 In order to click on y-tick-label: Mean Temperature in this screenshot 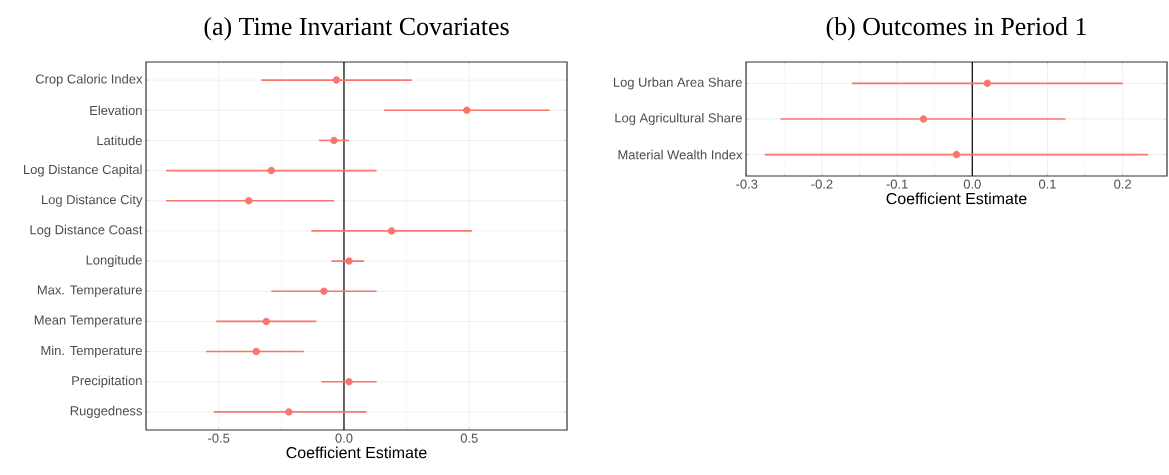, I will do `click(88, 321)`.